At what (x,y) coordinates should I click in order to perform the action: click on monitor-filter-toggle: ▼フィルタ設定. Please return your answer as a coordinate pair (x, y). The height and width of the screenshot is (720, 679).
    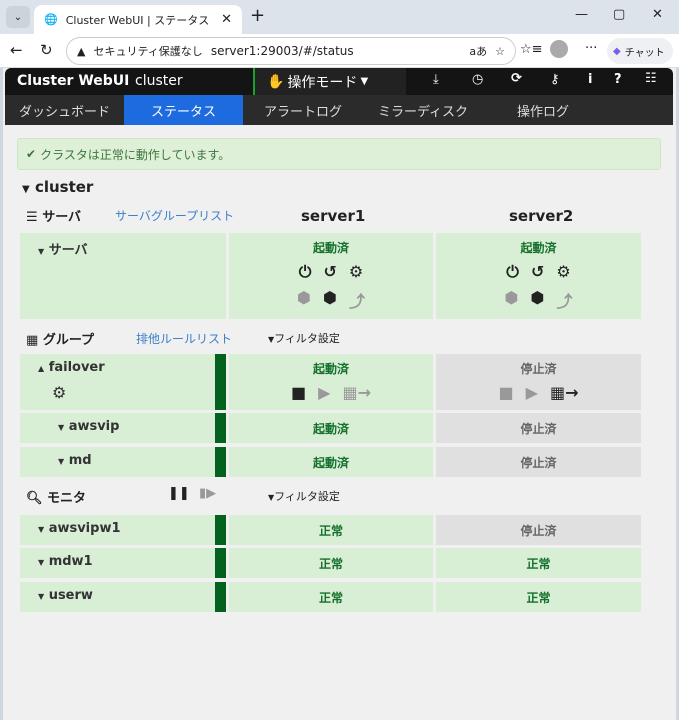
    Looking at the image, I should click on (304, 496).